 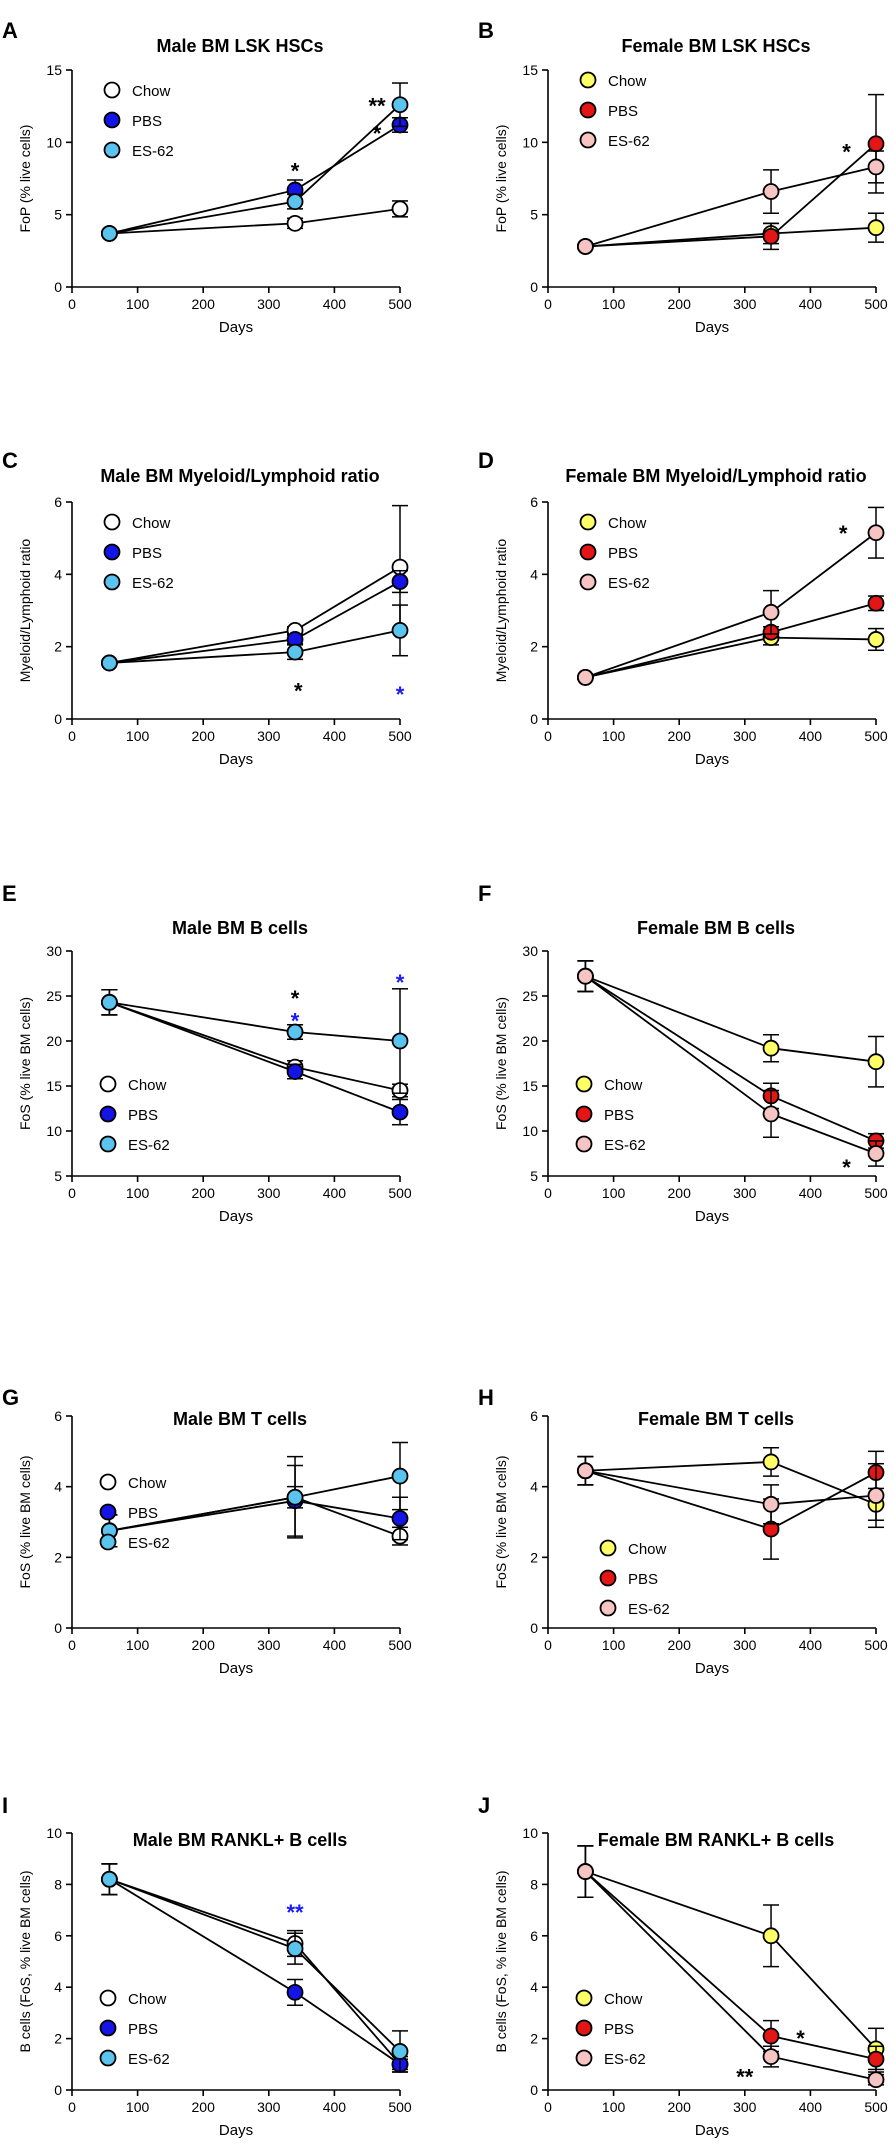 I want to click on panel-label: E, so click(x=9, y=893).